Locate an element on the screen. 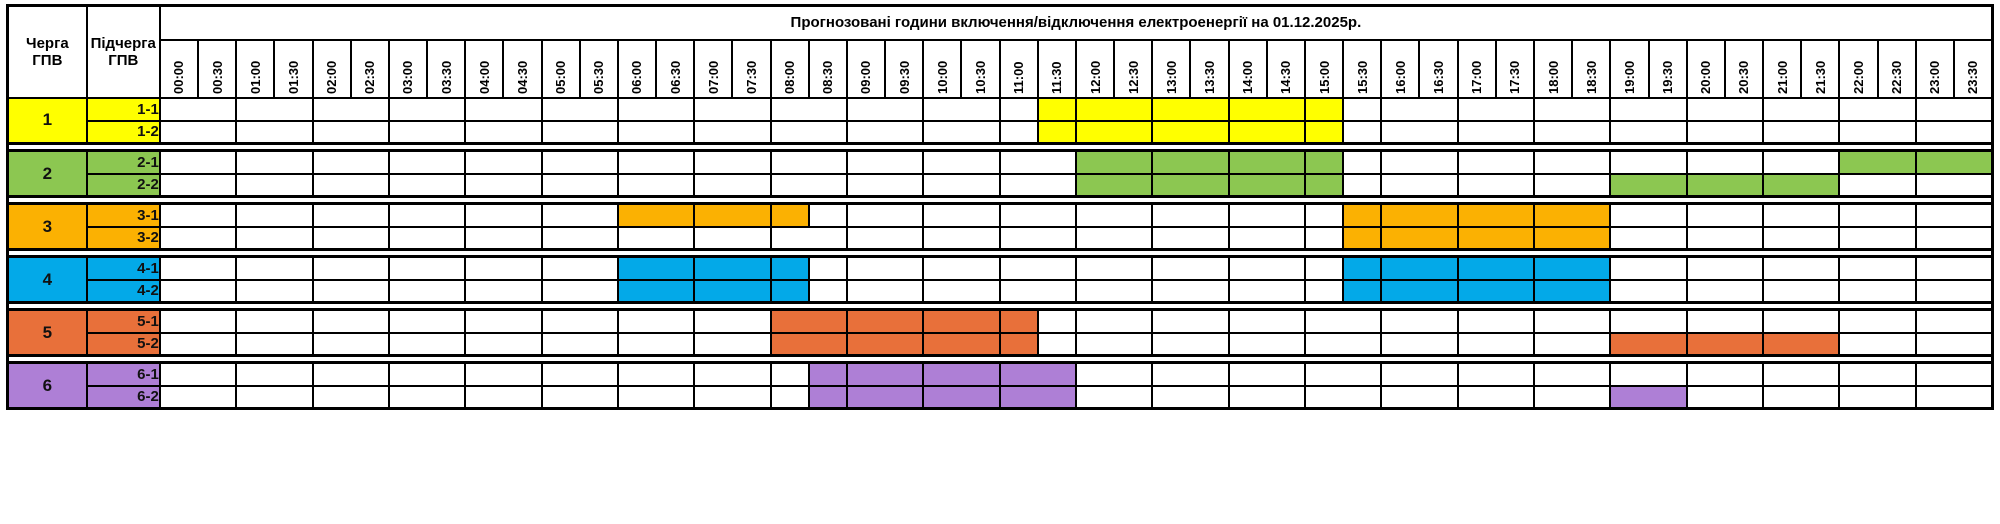 The width and height of the screenshot is (2000, 524). time-header-1700: 17:00 is located at coordinates (1476, 68).